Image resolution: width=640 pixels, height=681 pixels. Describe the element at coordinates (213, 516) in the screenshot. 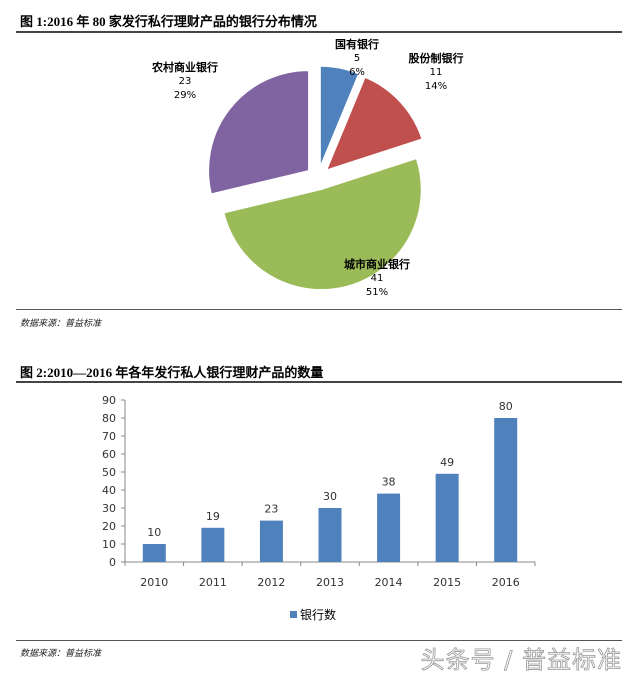

I see `svg-text: 19` at that location.